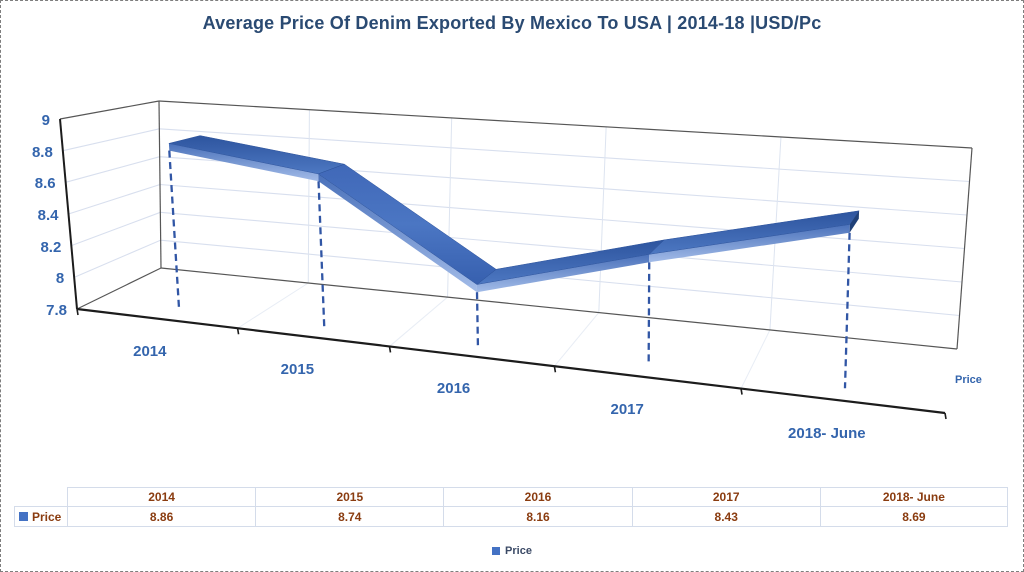  Describe the element at coordinates (537, 516) in the screenshot. I see `table-value-cell: 8.16` at that location.